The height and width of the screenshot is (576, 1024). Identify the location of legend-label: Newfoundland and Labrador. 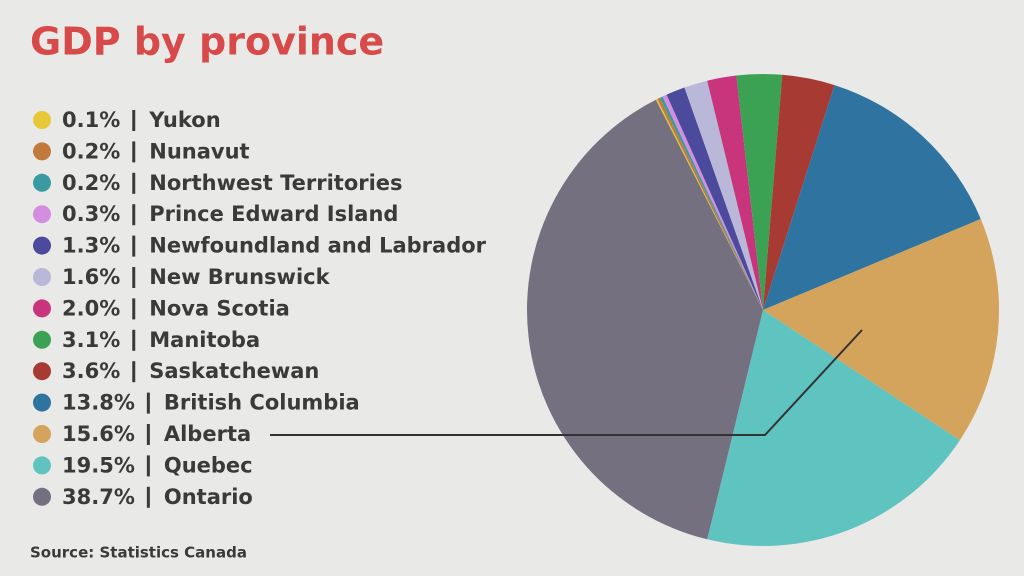
(317, 246).